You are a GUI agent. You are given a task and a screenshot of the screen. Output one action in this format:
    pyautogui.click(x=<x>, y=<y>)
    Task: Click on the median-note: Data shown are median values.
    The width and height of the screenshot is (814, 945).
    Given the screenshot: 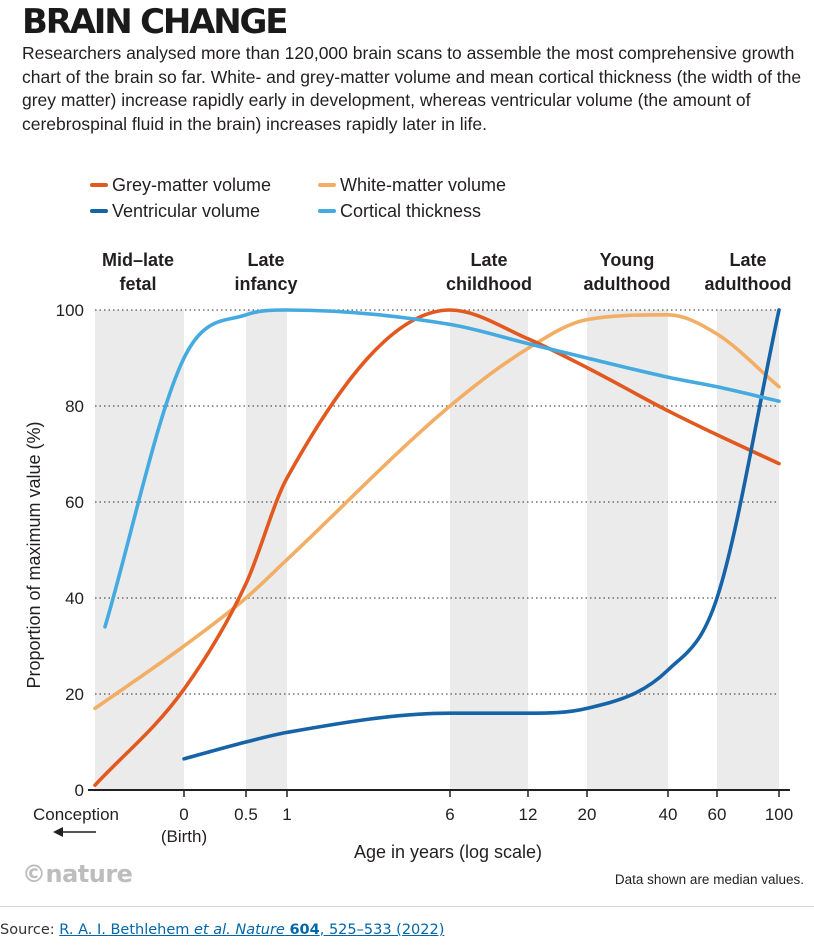 What is the action you would take?
    pyautogui.click(x=709, y=879)
    